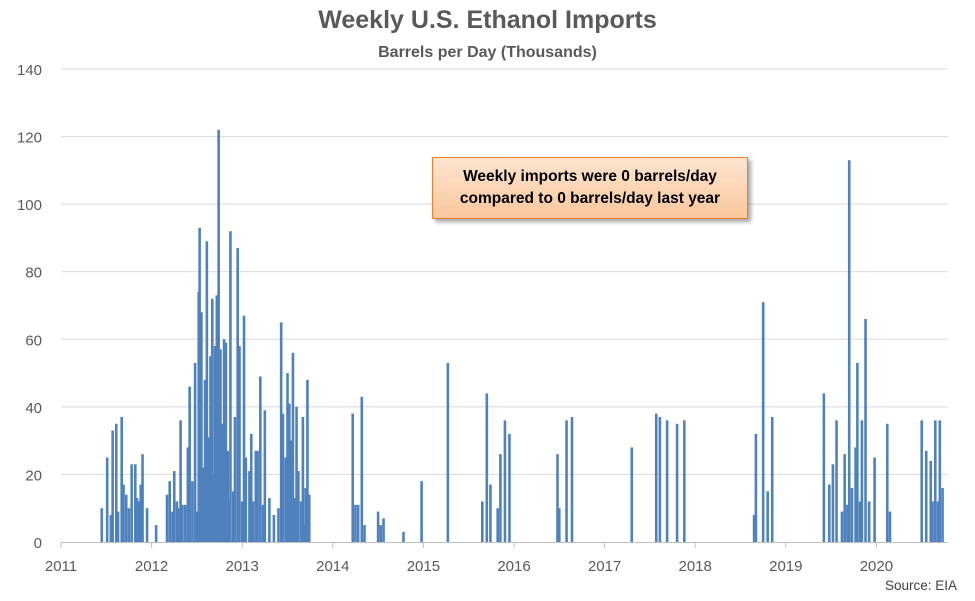 The image size is (975, 601). What do you see at coordinates (38, 543) in the screenshot?
I see `y-tick-label: 0` at bounding box center [38, 543].